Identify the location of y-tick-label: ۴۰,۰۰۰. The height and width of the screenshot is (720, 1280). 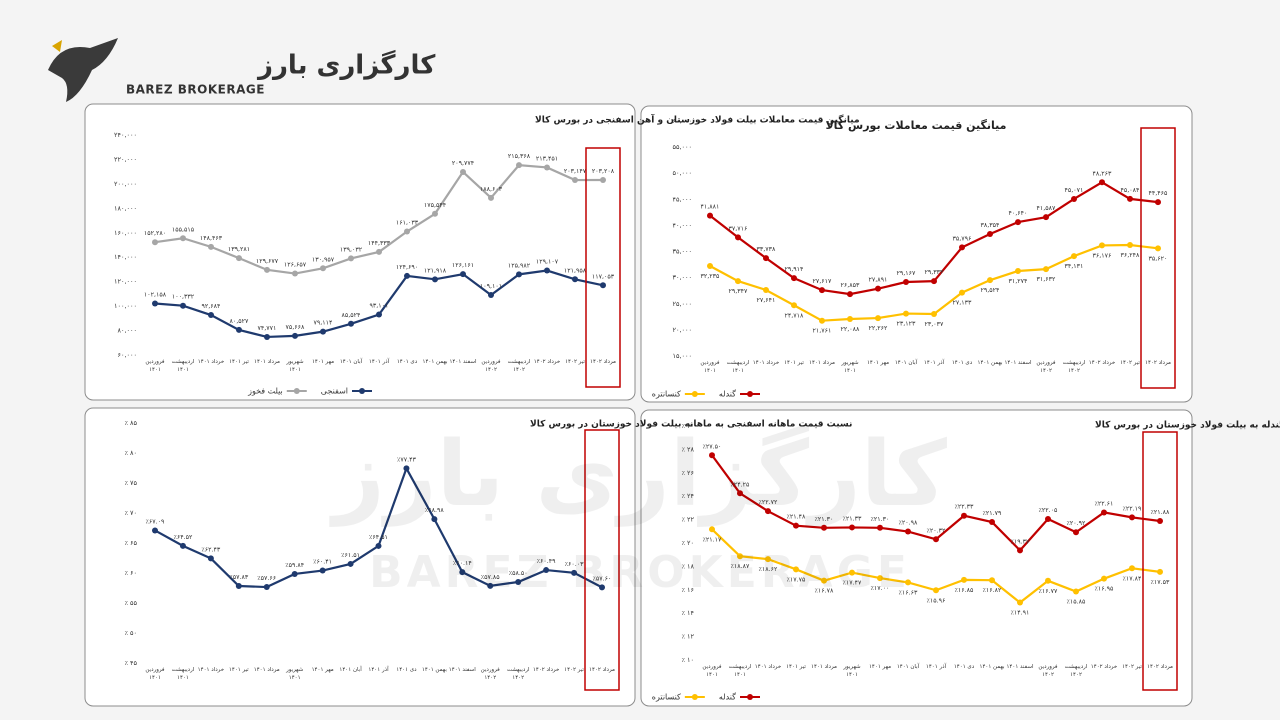
(682, 225).